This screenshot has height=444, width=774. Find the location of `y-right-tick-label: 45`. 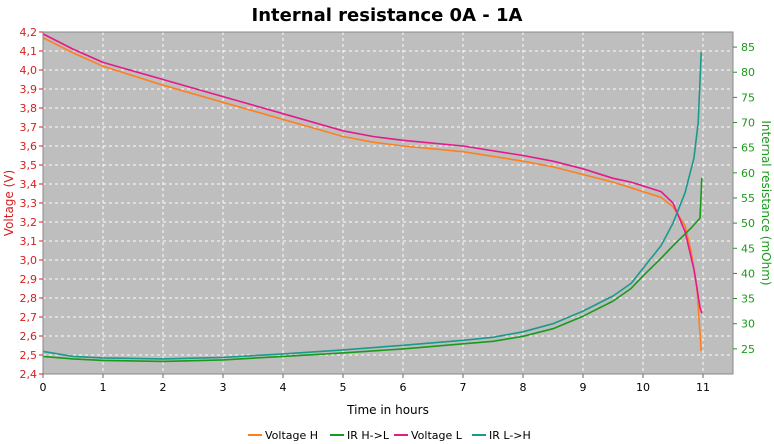

y-right-tick-label: 45 is located at coordinates (748, 248).